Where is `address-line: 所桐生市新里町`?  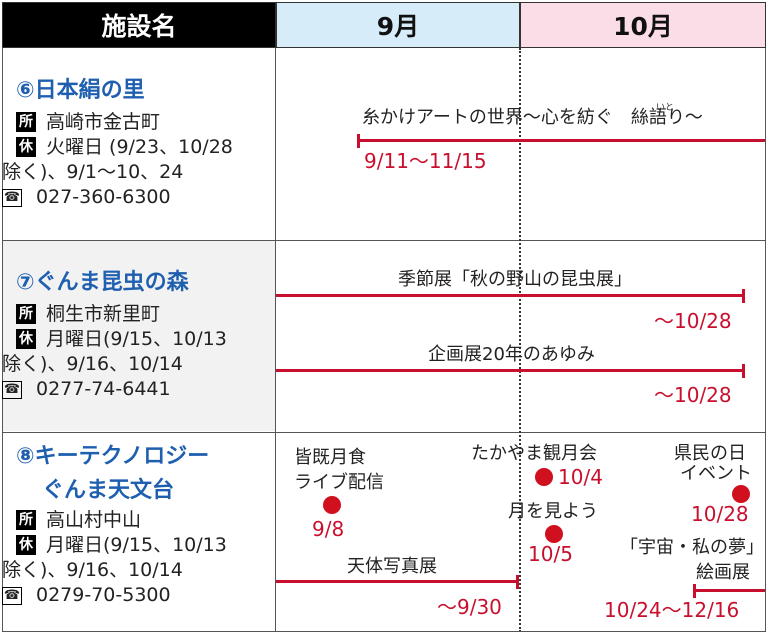
address-line: 所桐生市新里町 is located at coordinates (145, 314).